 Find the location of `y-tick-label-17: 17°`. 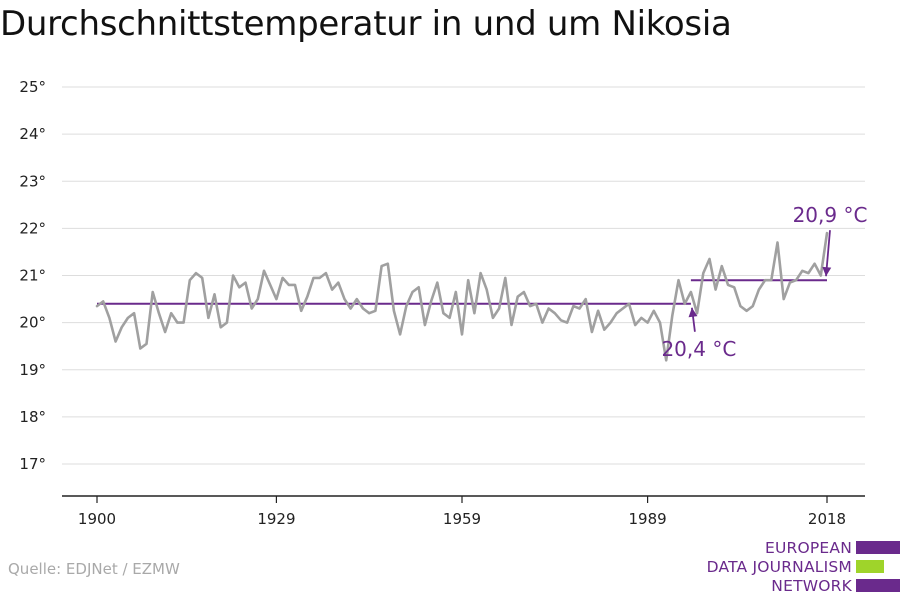

y-tick-label-17: 17° is located at coordinates (32, 464).